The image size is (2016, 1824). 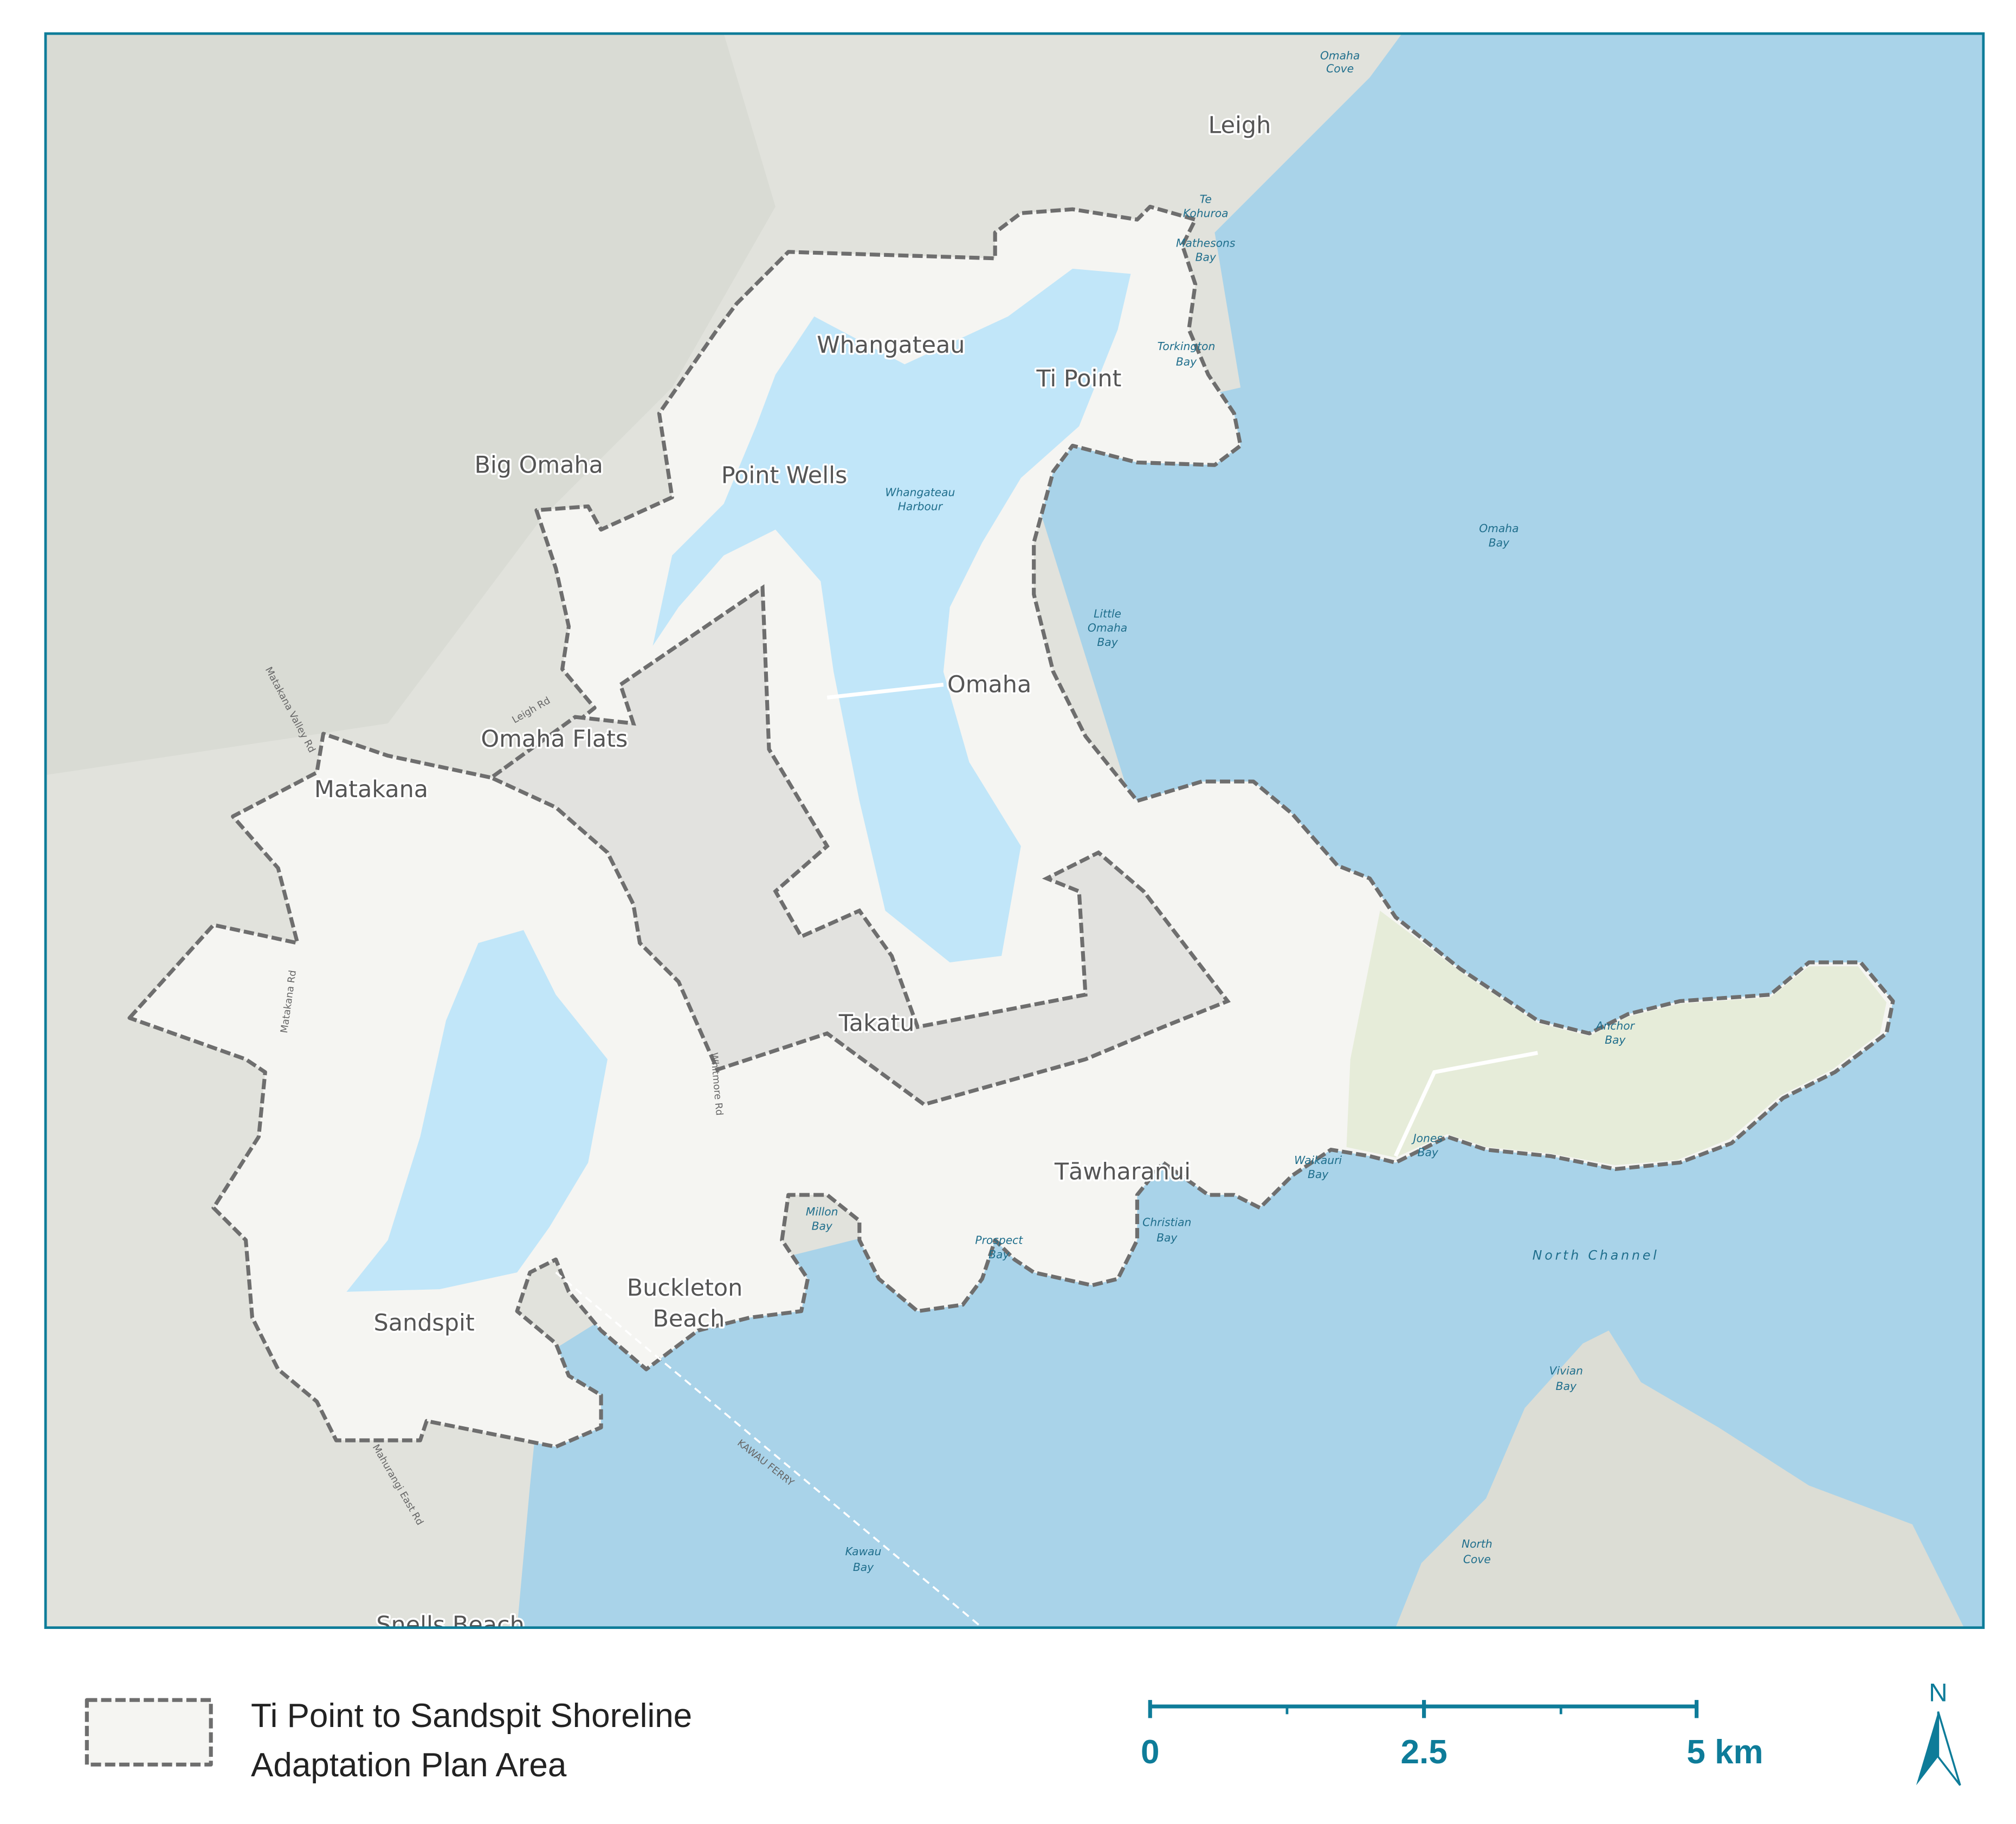 What do you see at coordinates (539, 464) in the screenshot?
I see `label-big-omaha: Big Omaha` at bounding box center [539, 464].